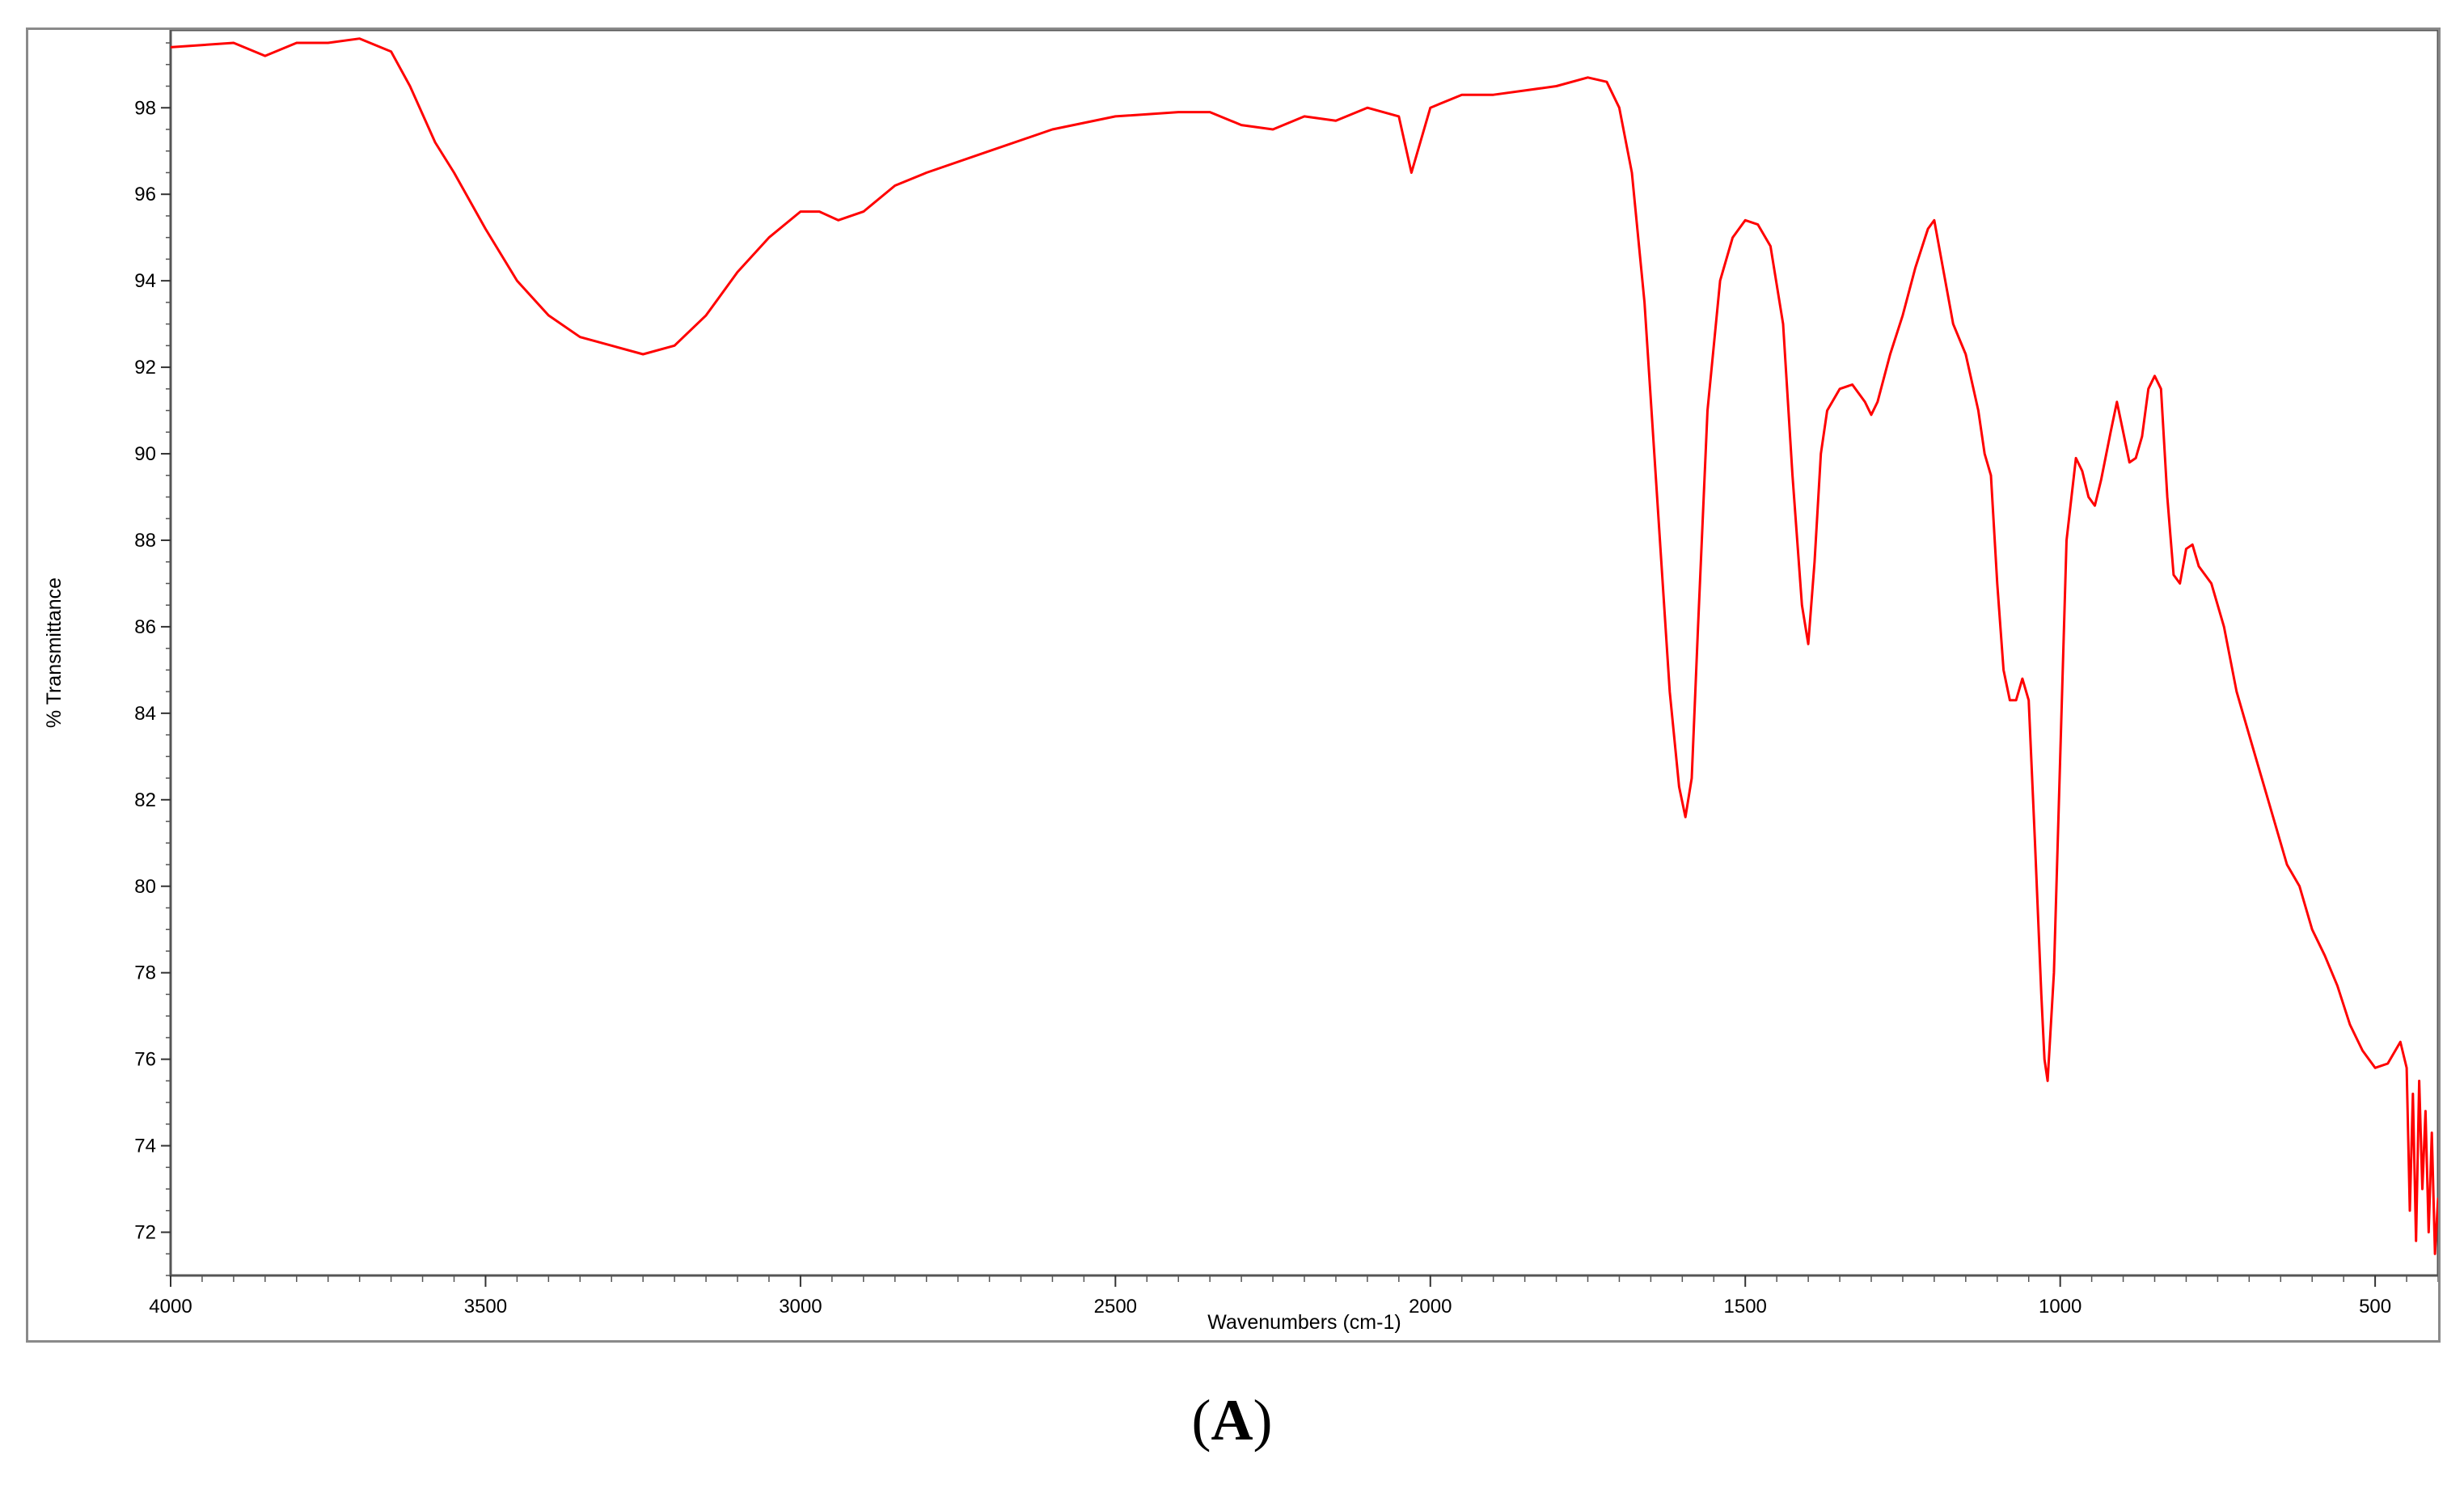 This screenshot has height=1489, width=2464. I want to click on x-axis-label: Wavenumbers (cm-1), so click(1304, 1322).